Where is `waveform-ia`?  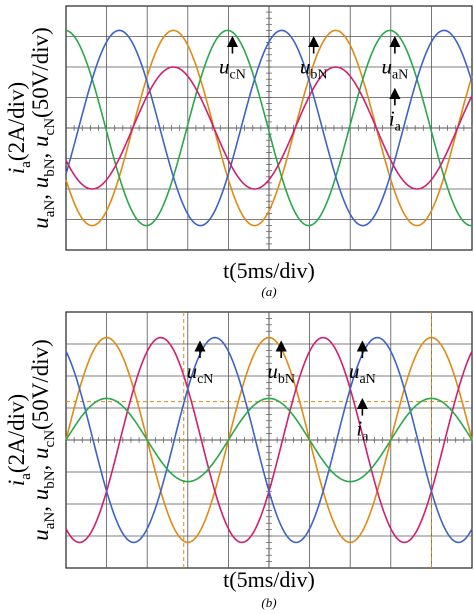
waveform-ia is located at coordinates (269, 440).